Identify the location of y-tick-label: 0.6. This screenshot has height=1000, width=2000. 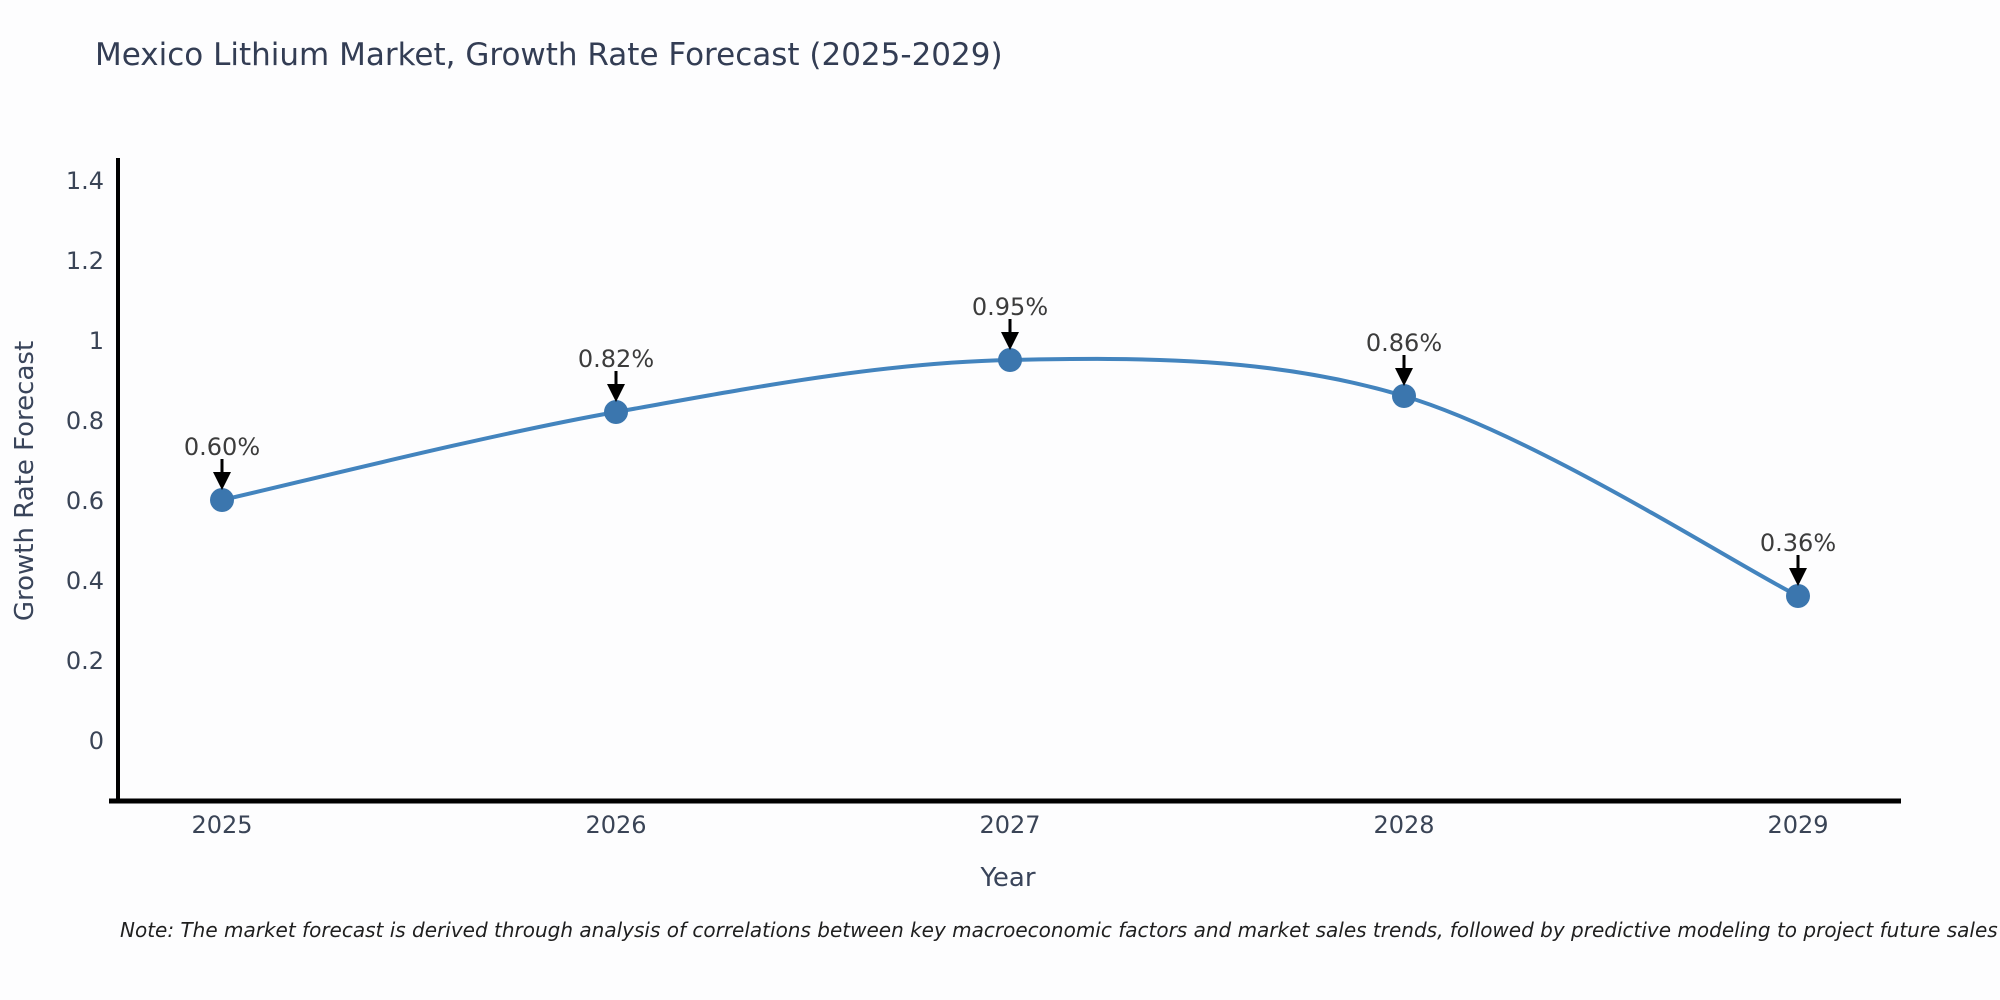
(85, 501).